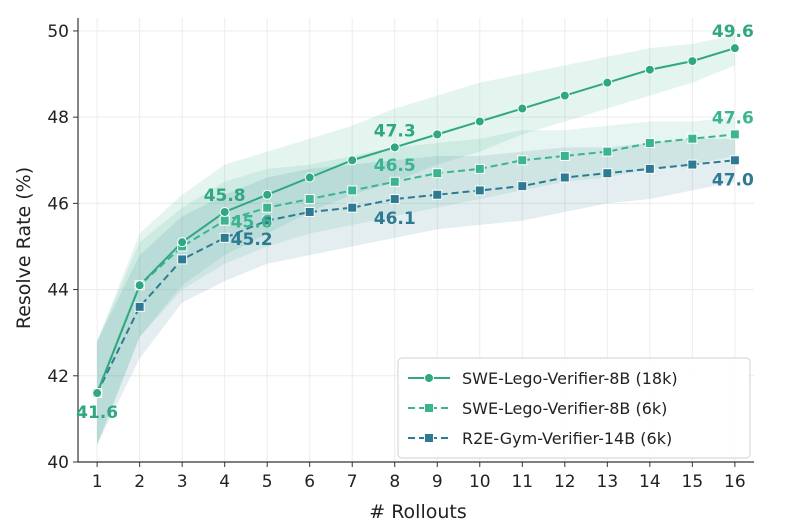  What do you see at coordinates (693, 482) in the screenshot?
I see `x-tick-label: 15` at bounding box center [693, 482].